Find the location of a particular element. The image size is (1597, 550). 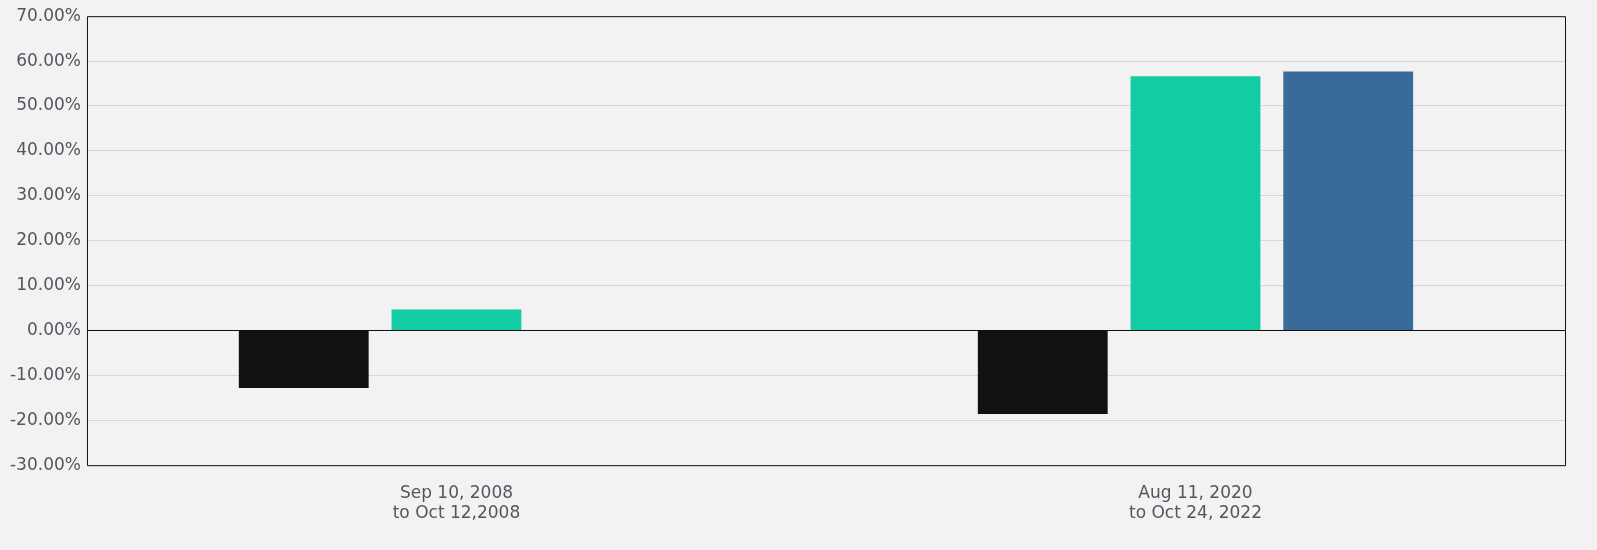

x-tick-label: Aug 11, 2020 to Oct 24, 2022 is located at coordinates (1195, 502).